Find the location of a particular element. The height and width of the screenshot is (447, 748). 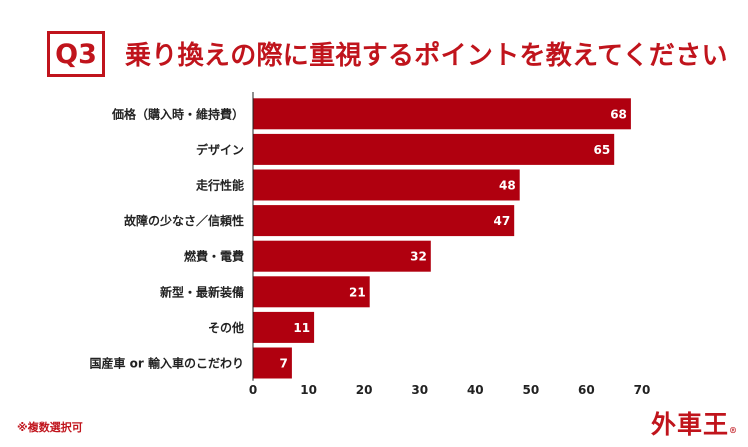

question-badge: Q3 is located at coordinates (76, 54).